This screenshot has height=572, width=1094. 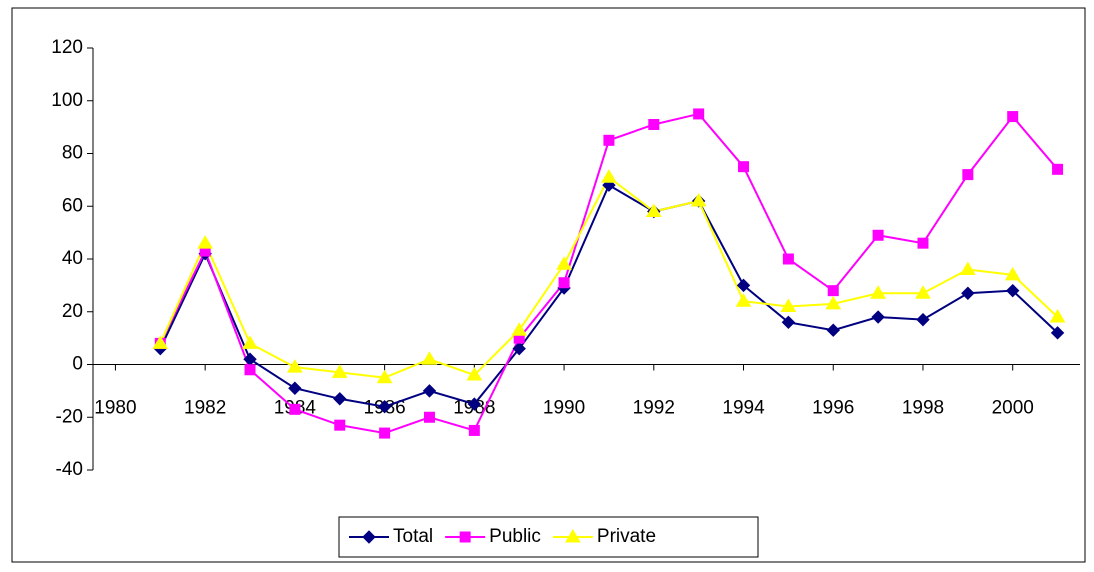 I want to click on legend-box, so click(x=548, y=537).